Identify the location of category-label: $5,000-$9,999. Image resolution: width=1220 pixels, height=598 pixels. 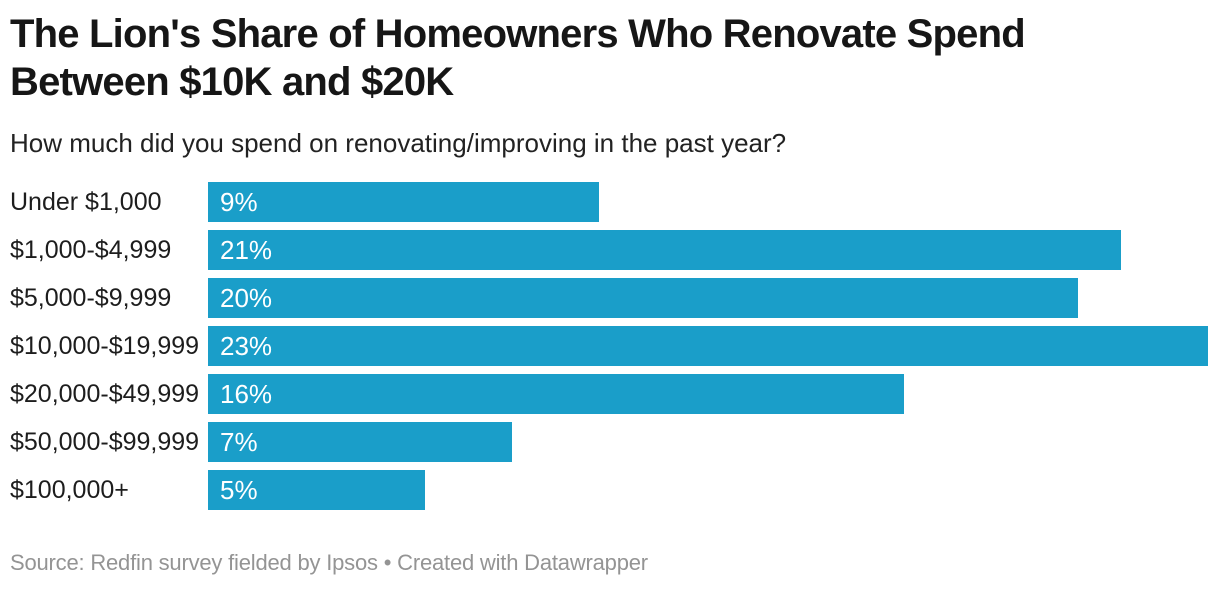
(91, 297).